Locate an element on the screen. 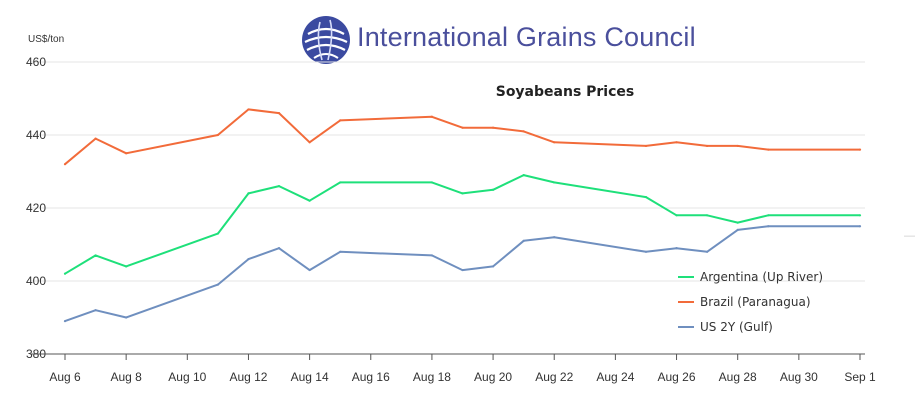 The width and height of the screenshot is (918, 405). legend-item-label: Argentina (Up River) is located at coordinates (761, 277).